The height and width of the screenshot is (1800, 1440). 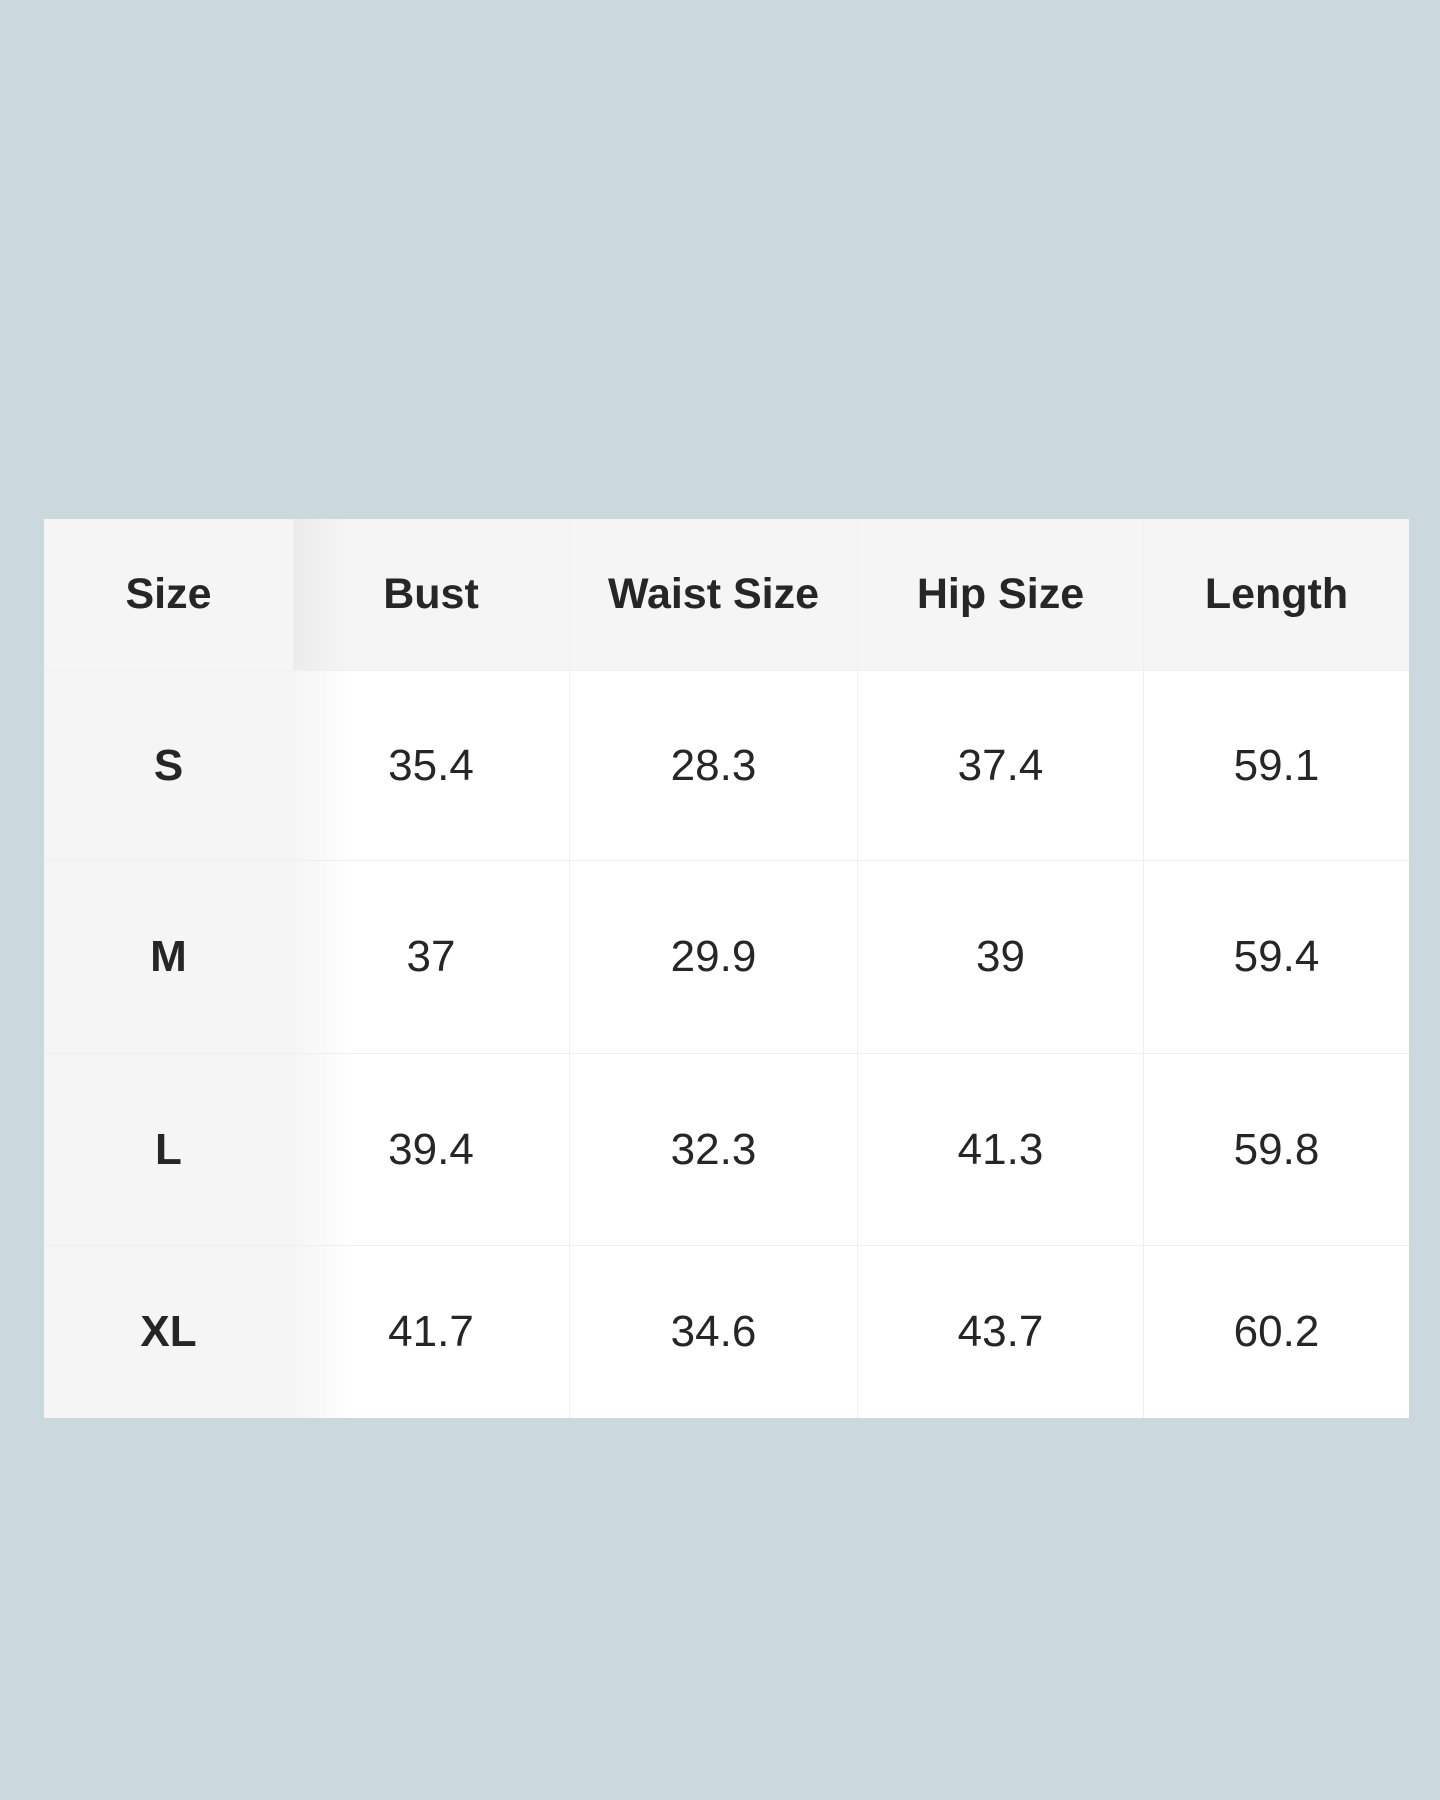 What do you see at coordinates (431, 957) in the screenshot?
I see `cell-bust: 37` at bounding box center [431, 957].